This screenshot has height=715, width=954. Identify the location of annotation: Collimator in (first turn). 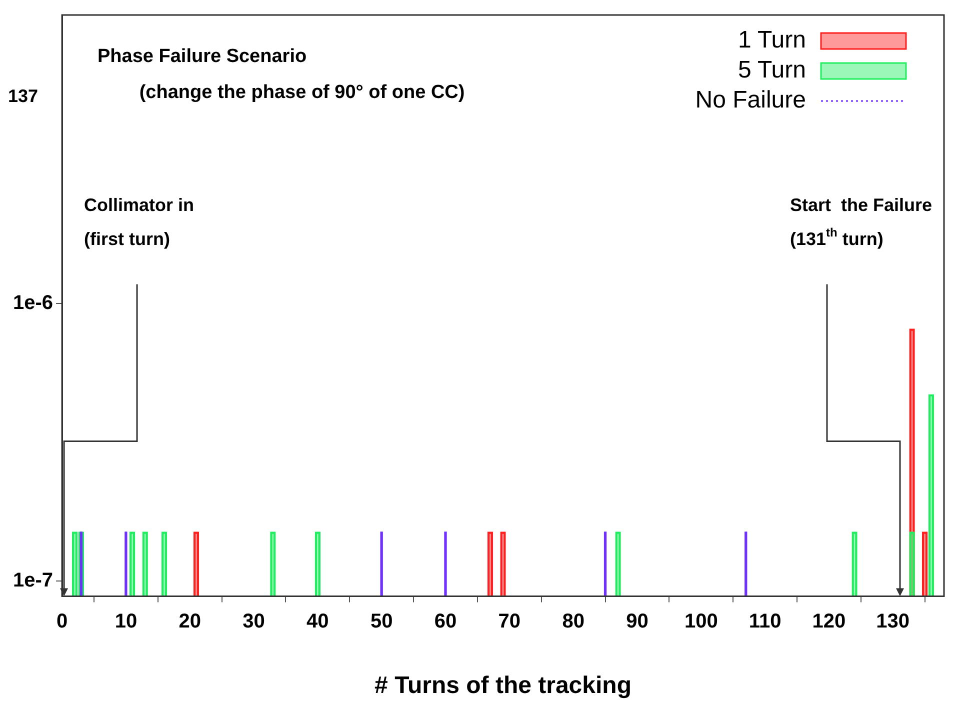
(139, 222).